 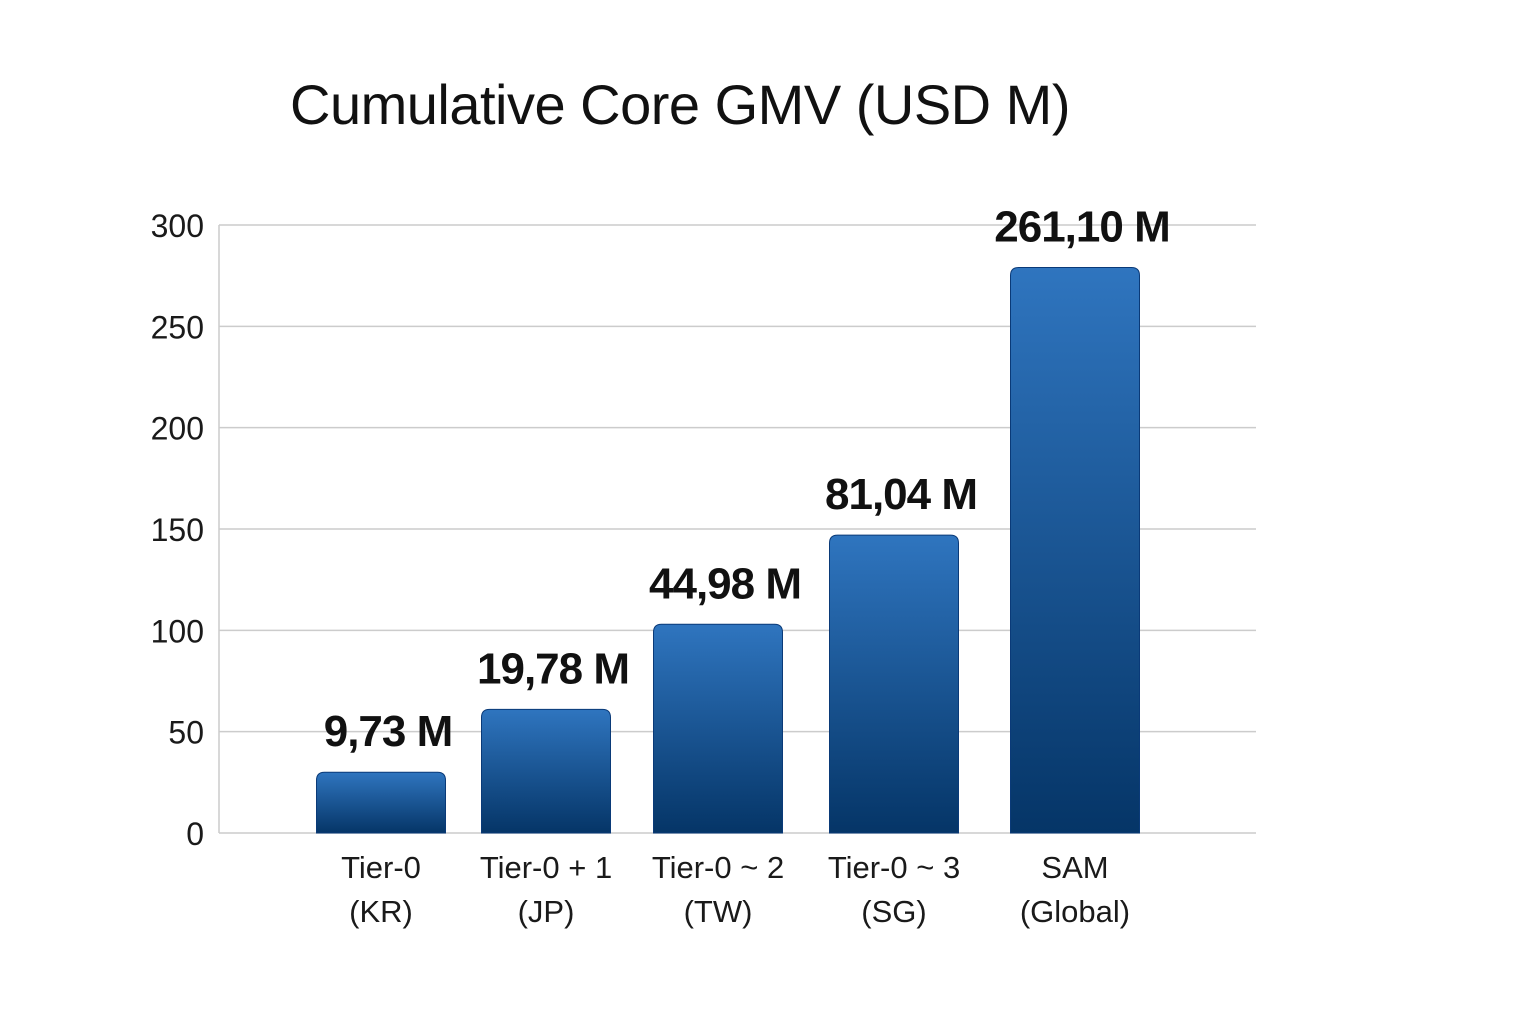 I want to click on data-label: 19,78 M, so click(x=553, y=668).